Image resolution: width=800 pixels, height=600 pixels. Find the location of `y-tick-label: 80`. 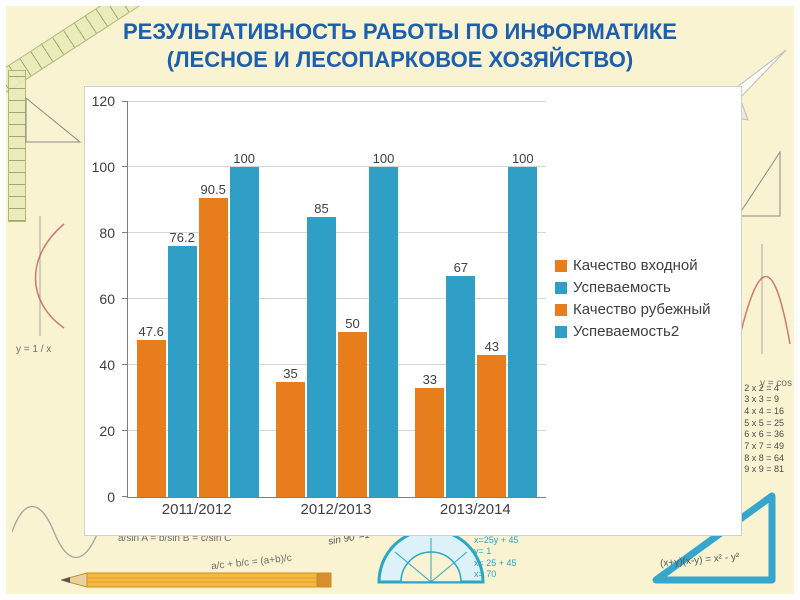

y-tick-label: 80 is located at coordinates (107, 233).